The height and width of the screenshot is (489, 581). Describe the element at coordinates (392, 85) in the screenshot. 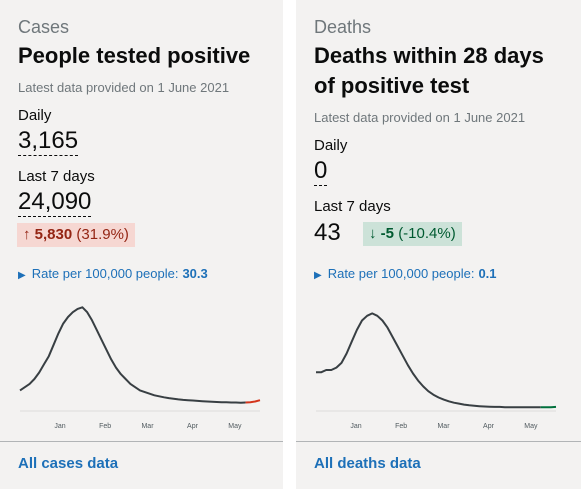

I see `deaths-title-line2: of positive test` at that location.